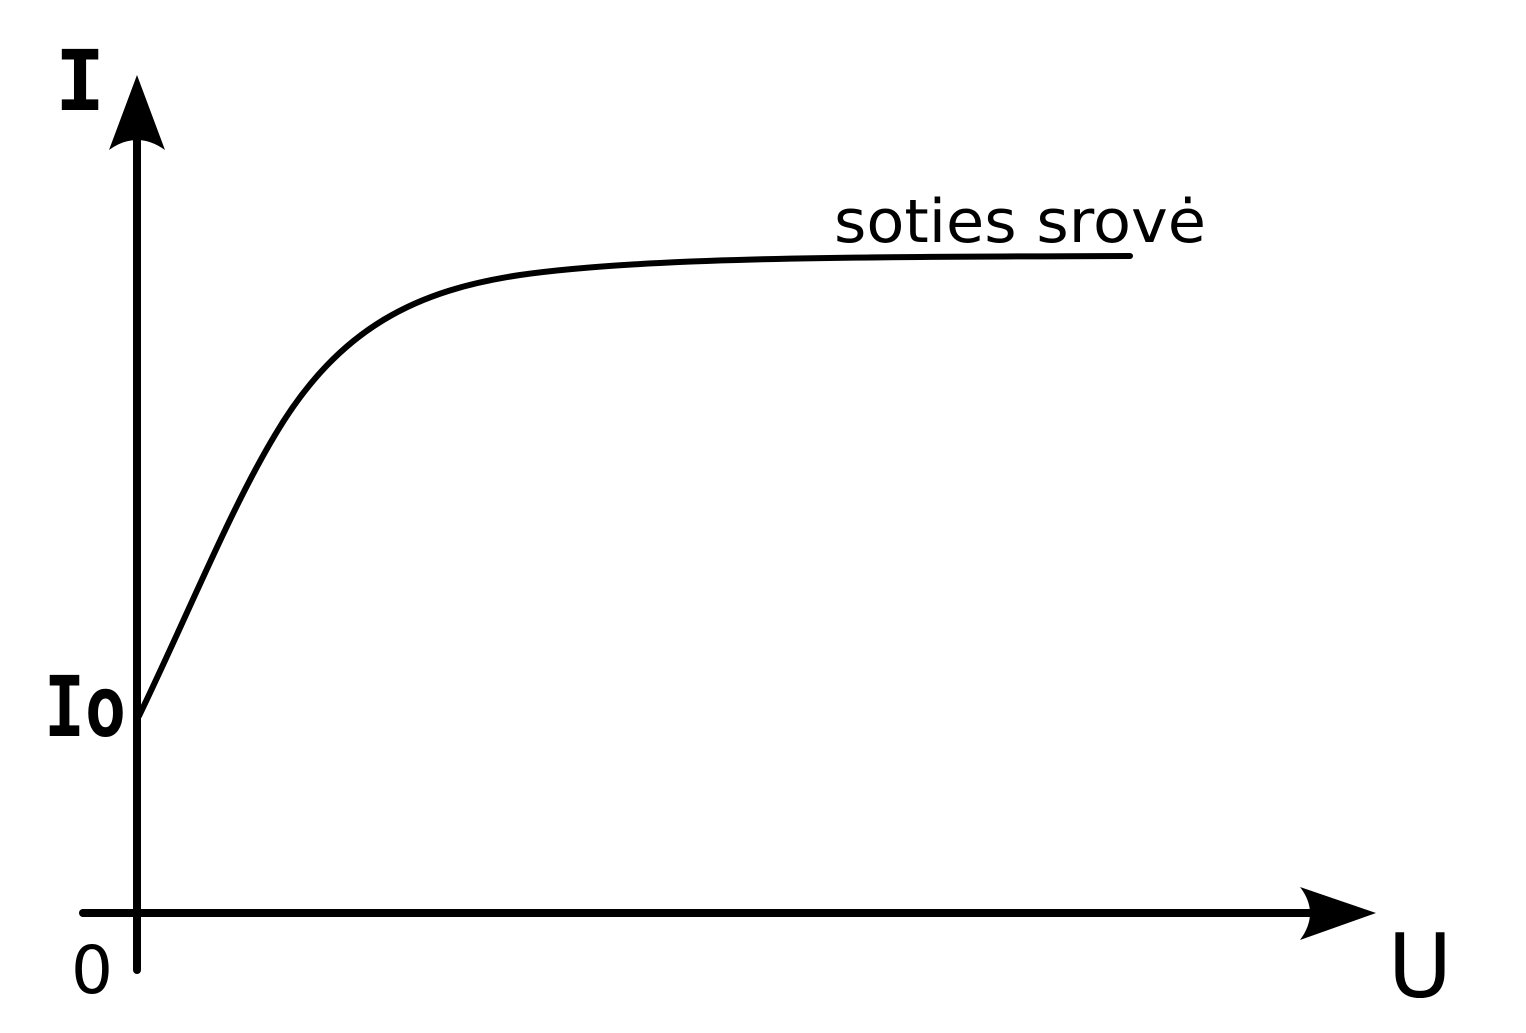  Describe the element at coordinates (80, 81) in the screenshot. I see `y-axis-label: I` at that location.